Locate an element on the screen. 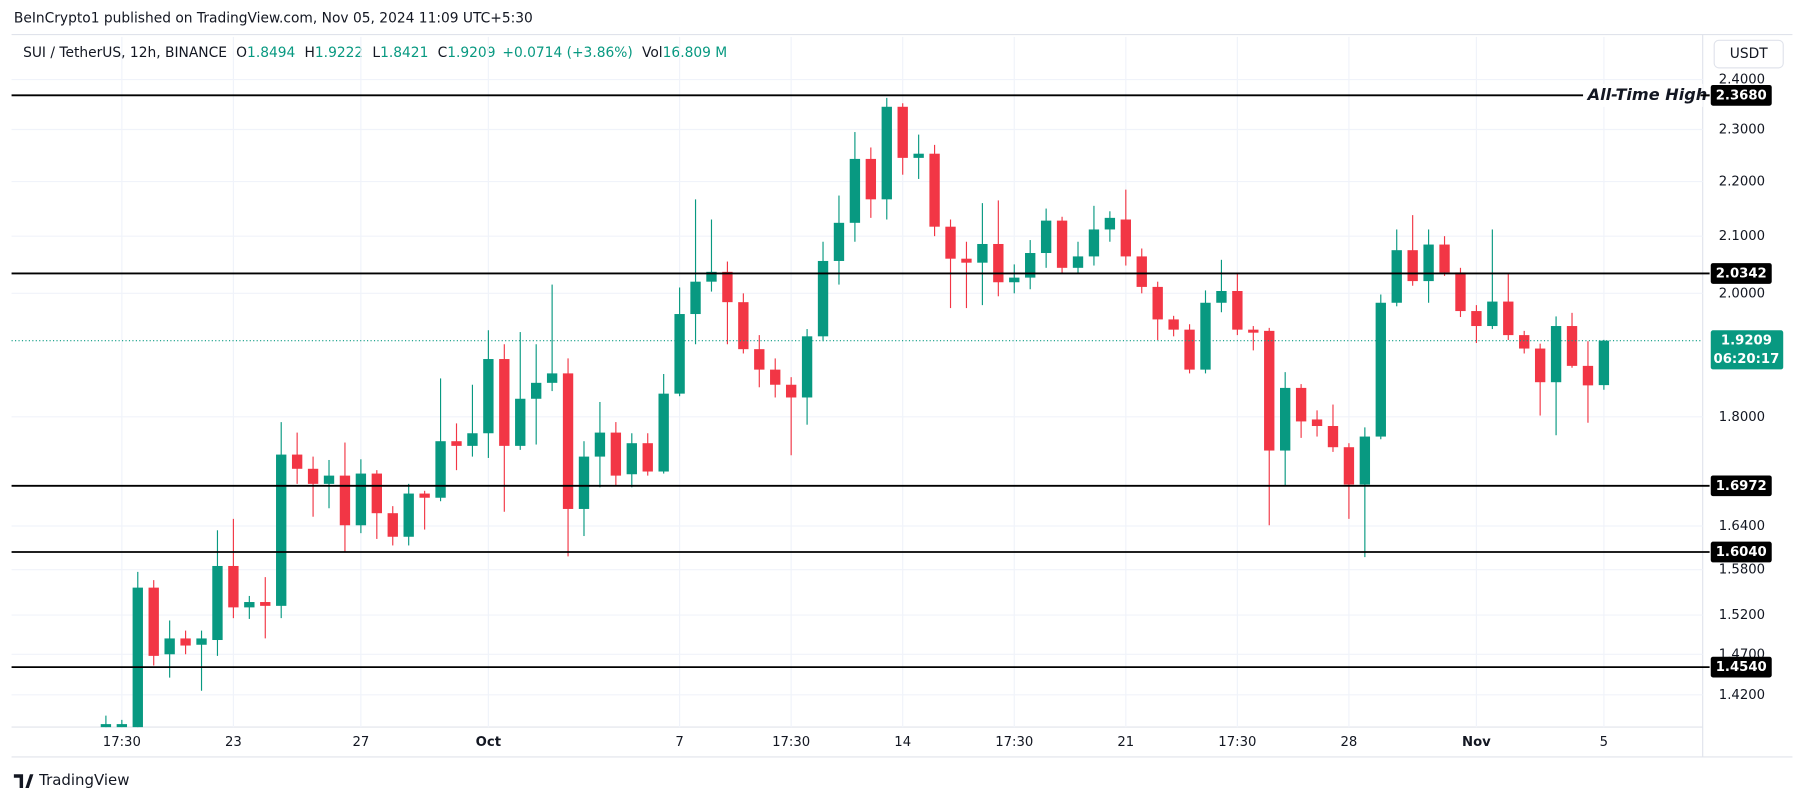 Image resolution: width=1804 pixels, height=803 pixels. x-tick-label: 5 is located at coordinates (1604, 742).